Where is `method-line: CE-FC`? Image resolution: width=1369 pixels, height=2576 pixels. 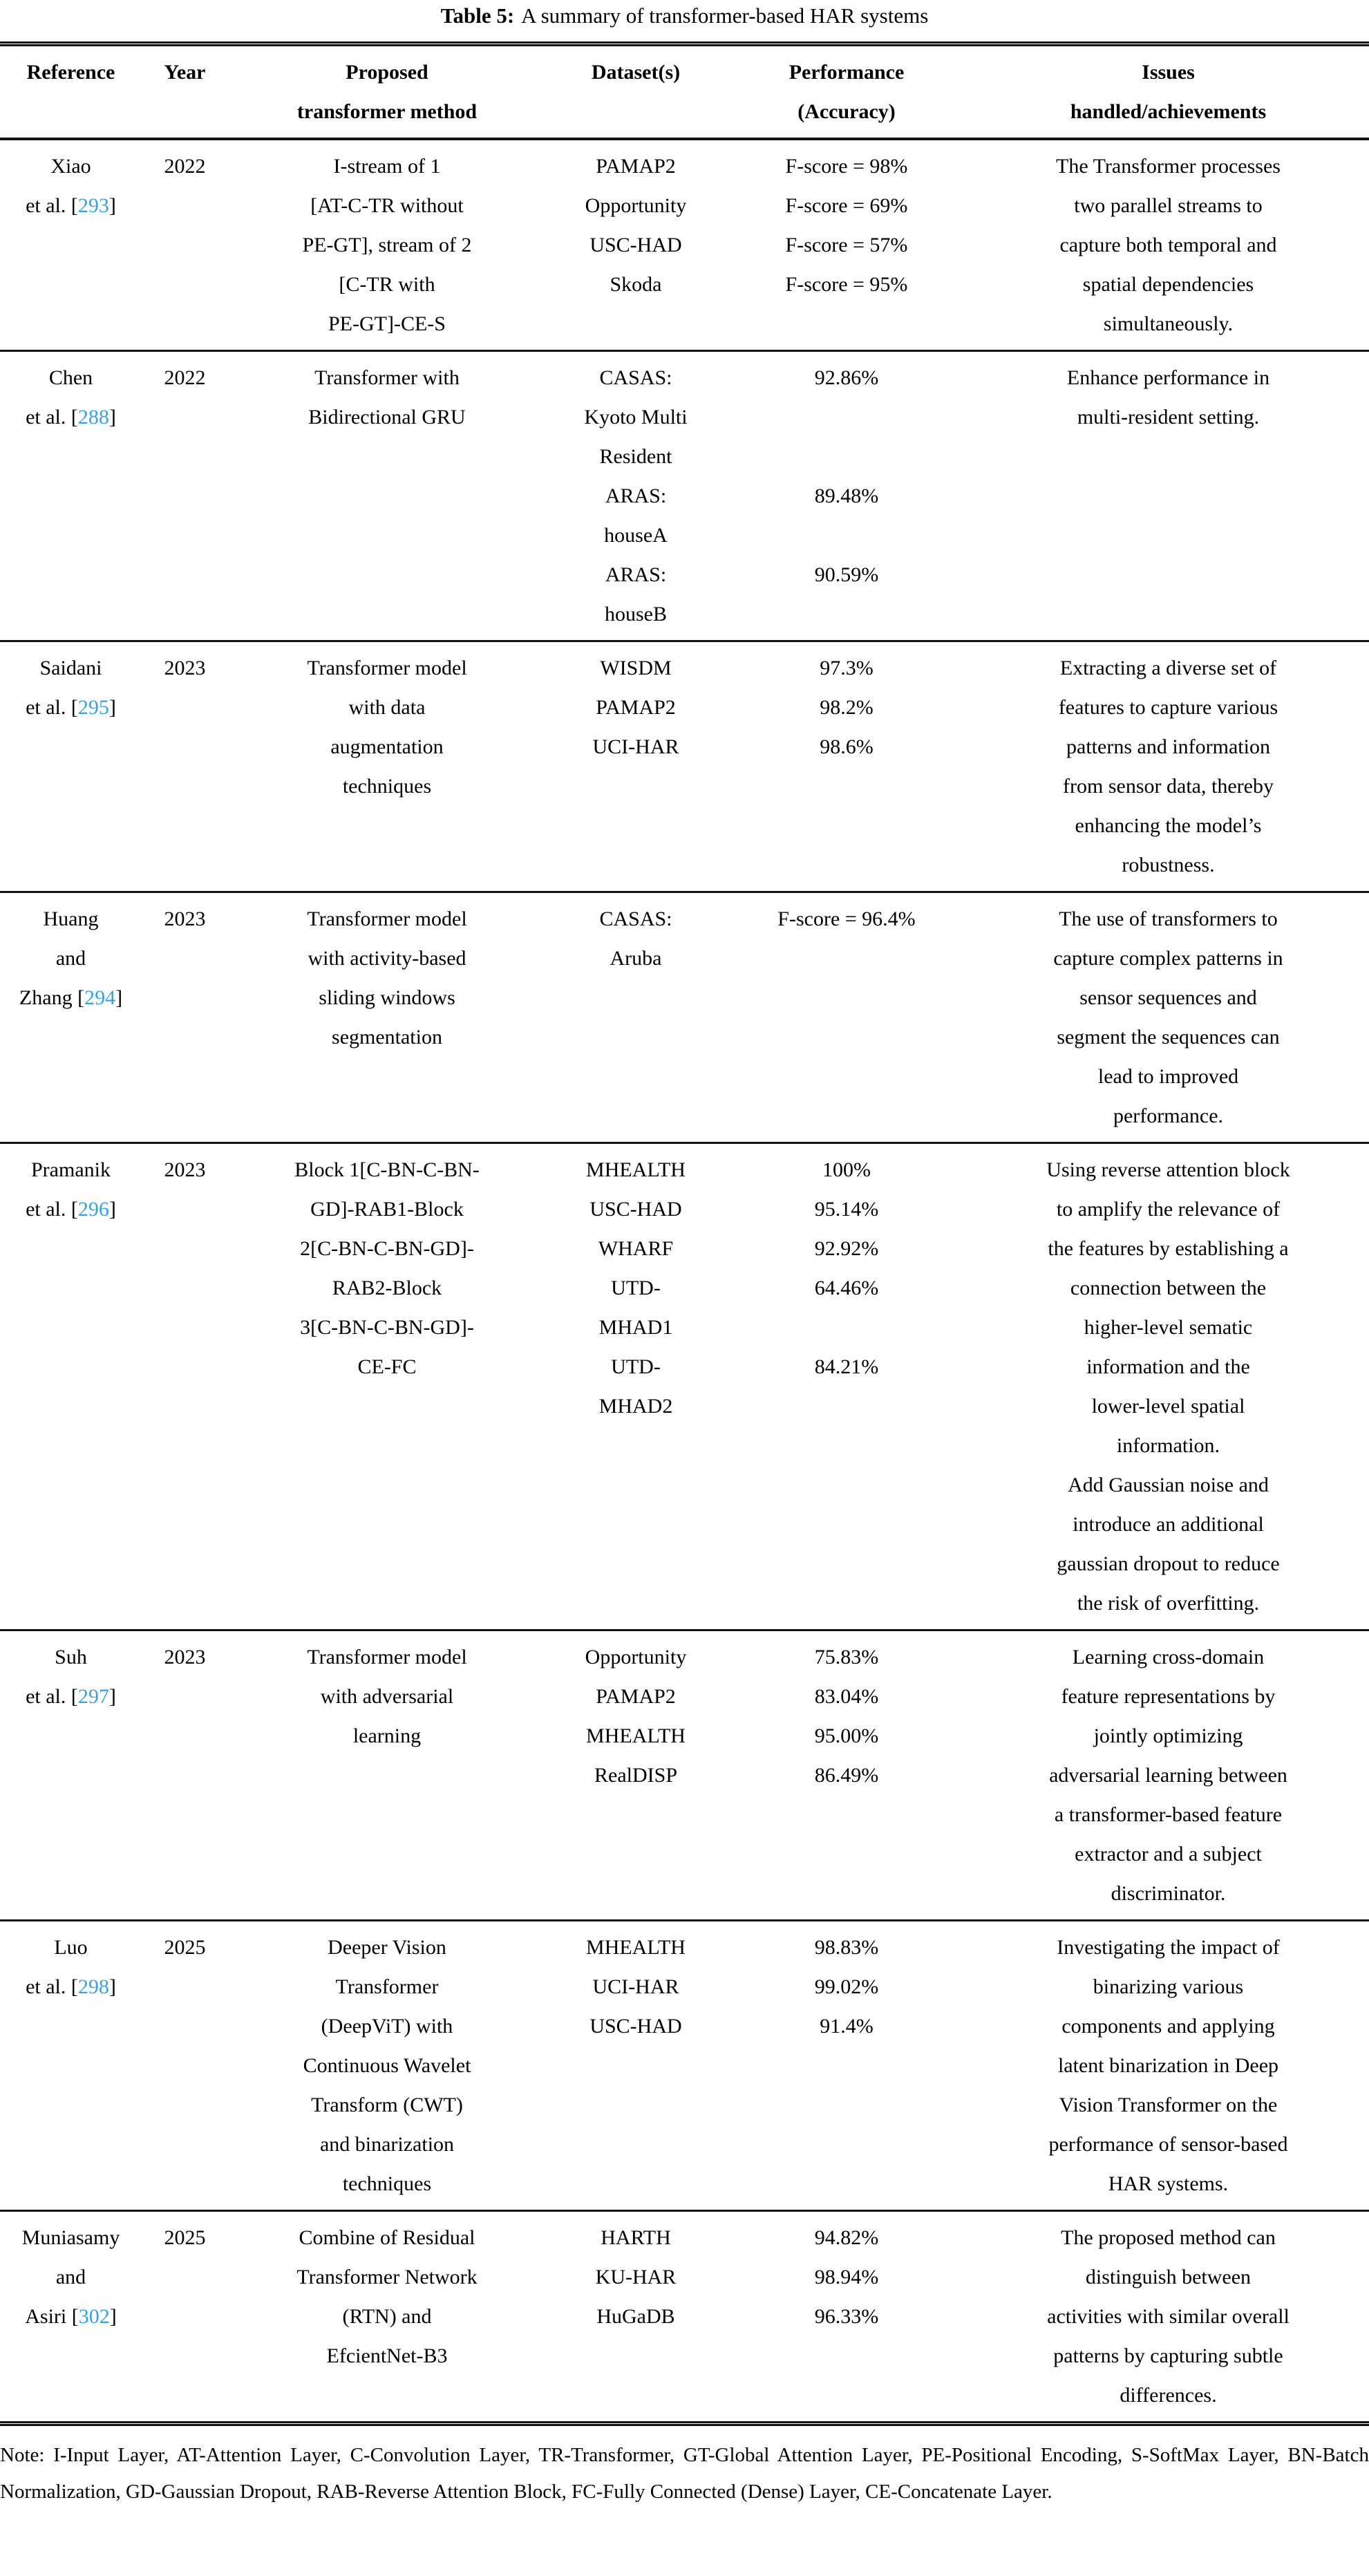 method-line: CE-FC is located at coordinates (387, 1366).